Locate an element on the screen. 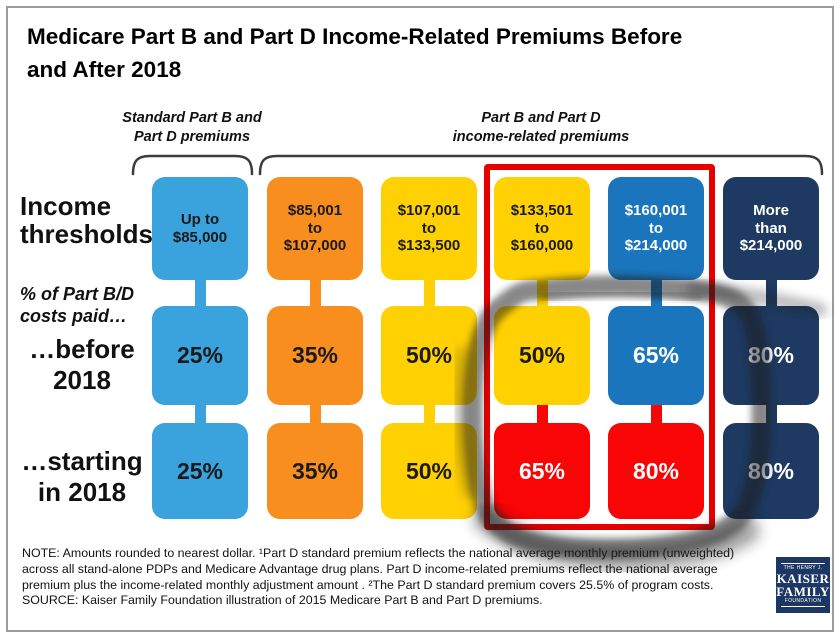 This screenshot has width=840, height=637. before-box-6: 80% is located at coordinates (771, 355).